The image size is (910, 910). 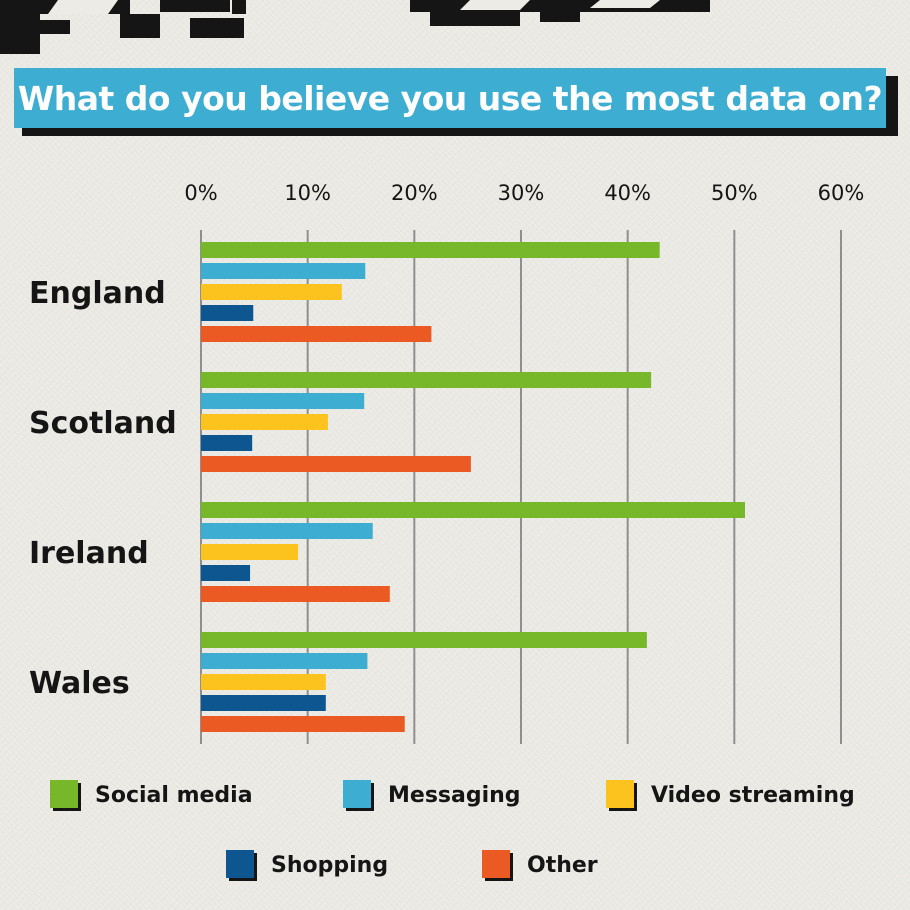 What do you see at coordinates (734, 193) in the screenshot?
I see `x-tick-label-50: 50%` at bounding box center [734, 193].